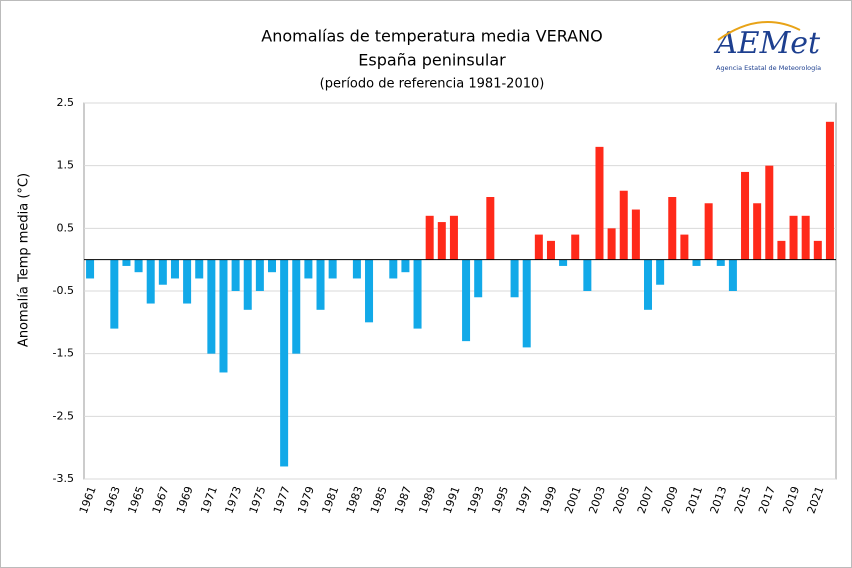 This screenshot has width=852, height=568. What do you see at coordinates (63, 478) in the screenshot?
I see `y-tick-label: -3.5` at bounding box center [63, 478].